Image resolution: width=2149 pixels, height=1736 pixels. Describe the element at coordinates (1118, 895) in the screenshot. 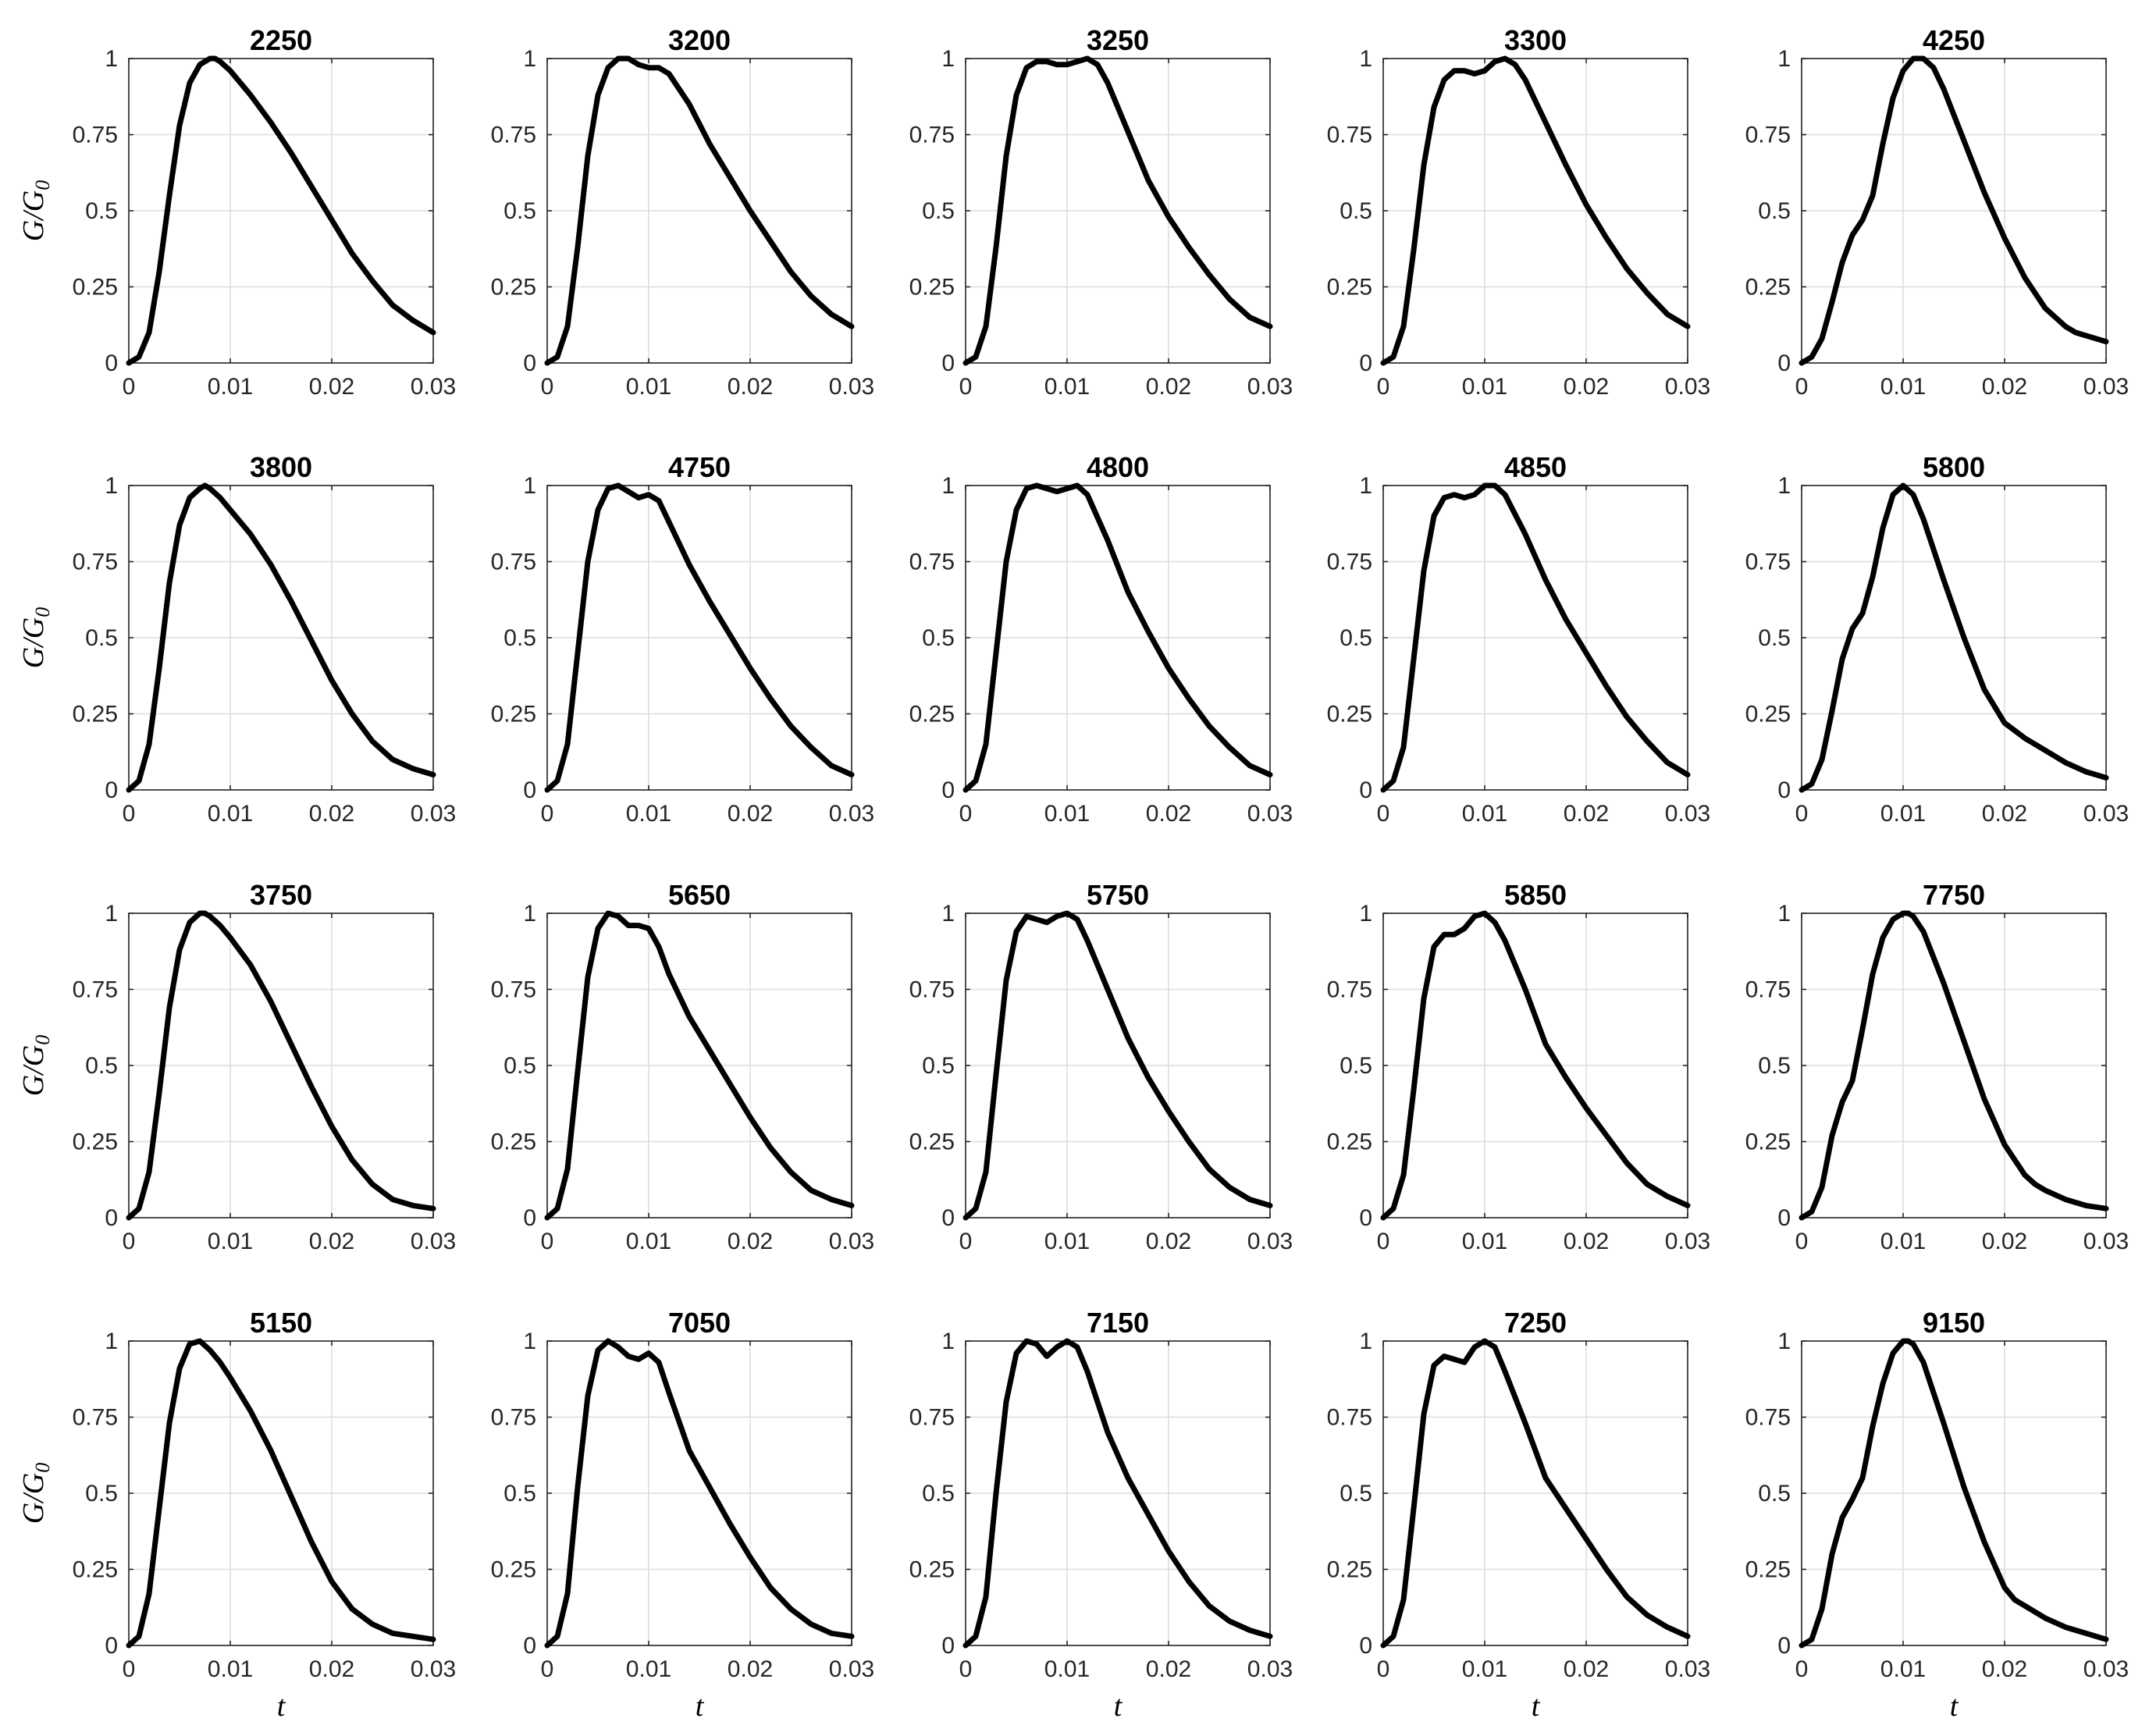

I see `subplot-title: 5750` at that location.